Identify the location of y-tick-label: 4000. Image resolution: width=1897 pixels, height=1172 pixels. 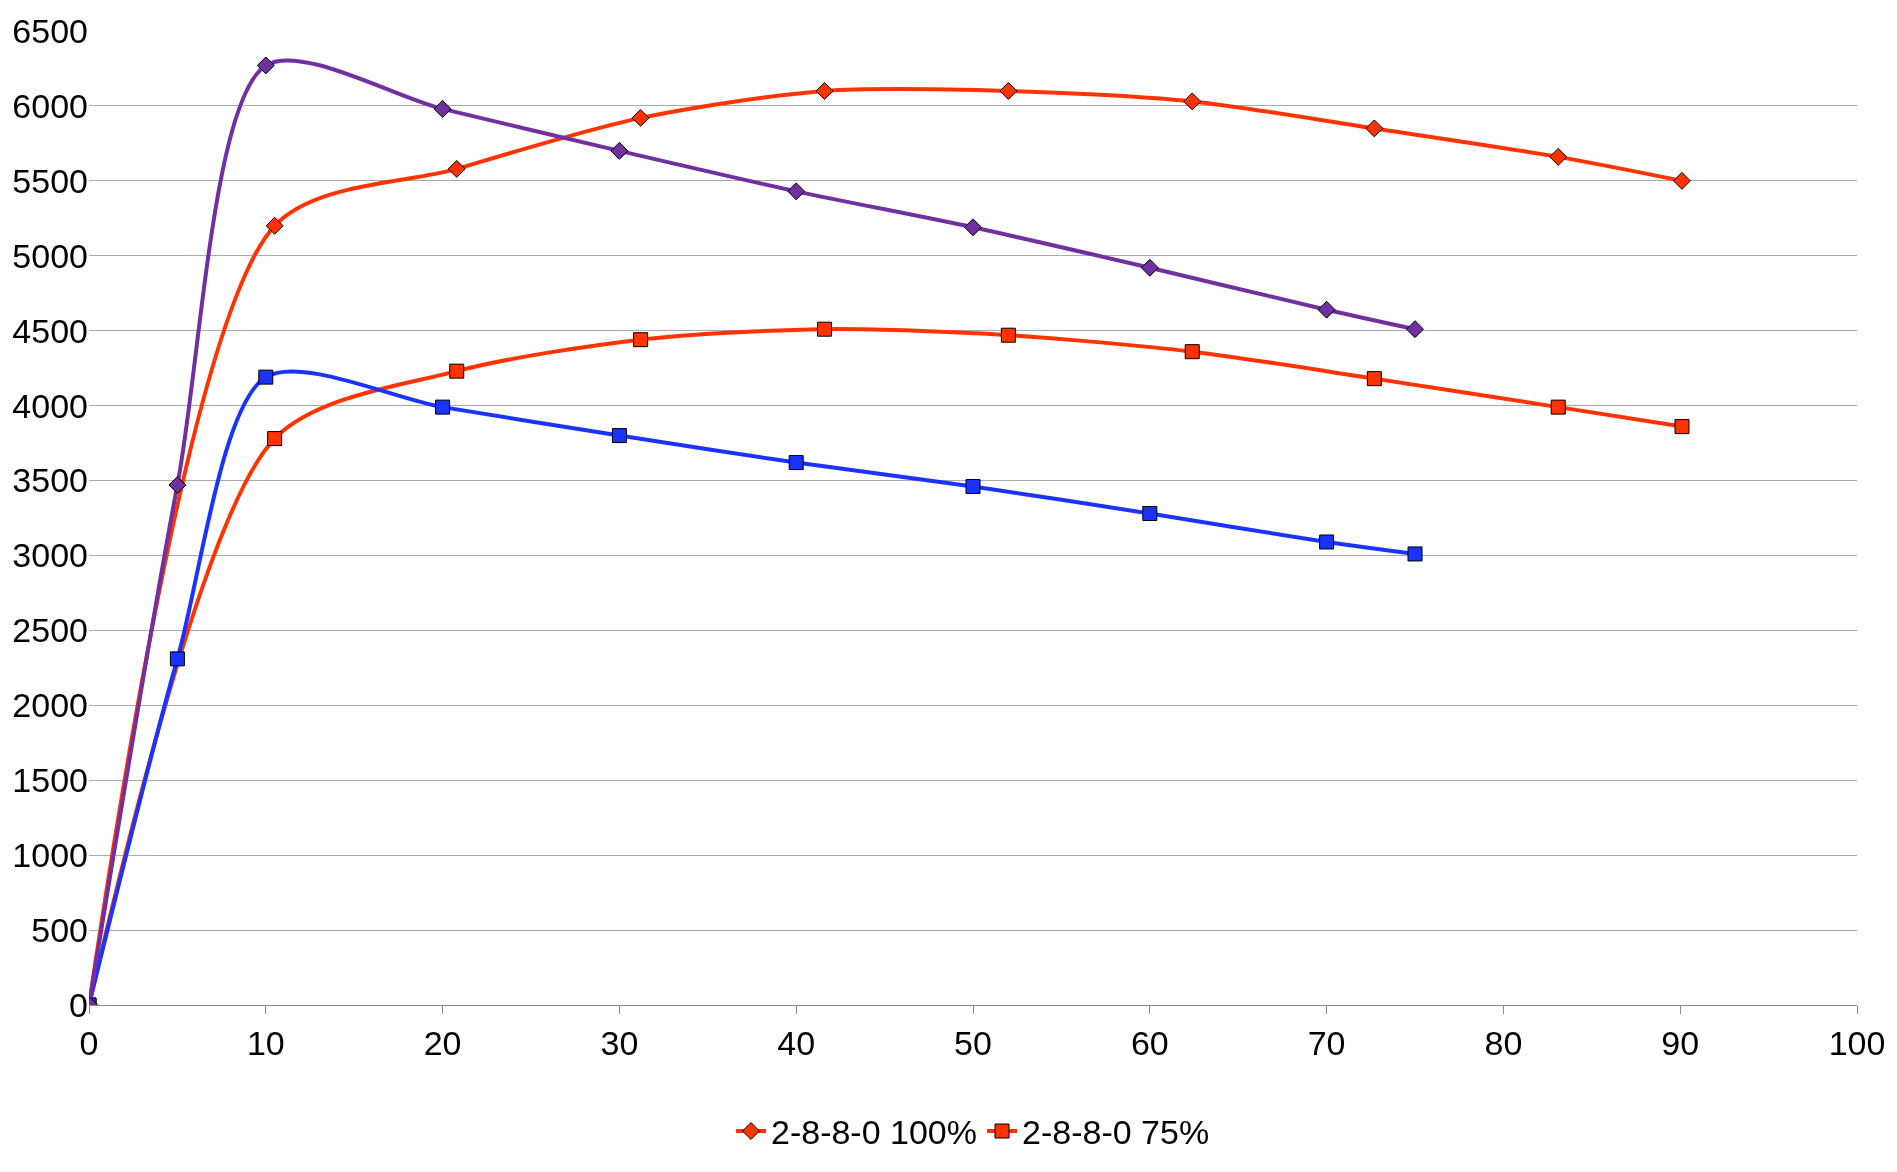
(50, 405).